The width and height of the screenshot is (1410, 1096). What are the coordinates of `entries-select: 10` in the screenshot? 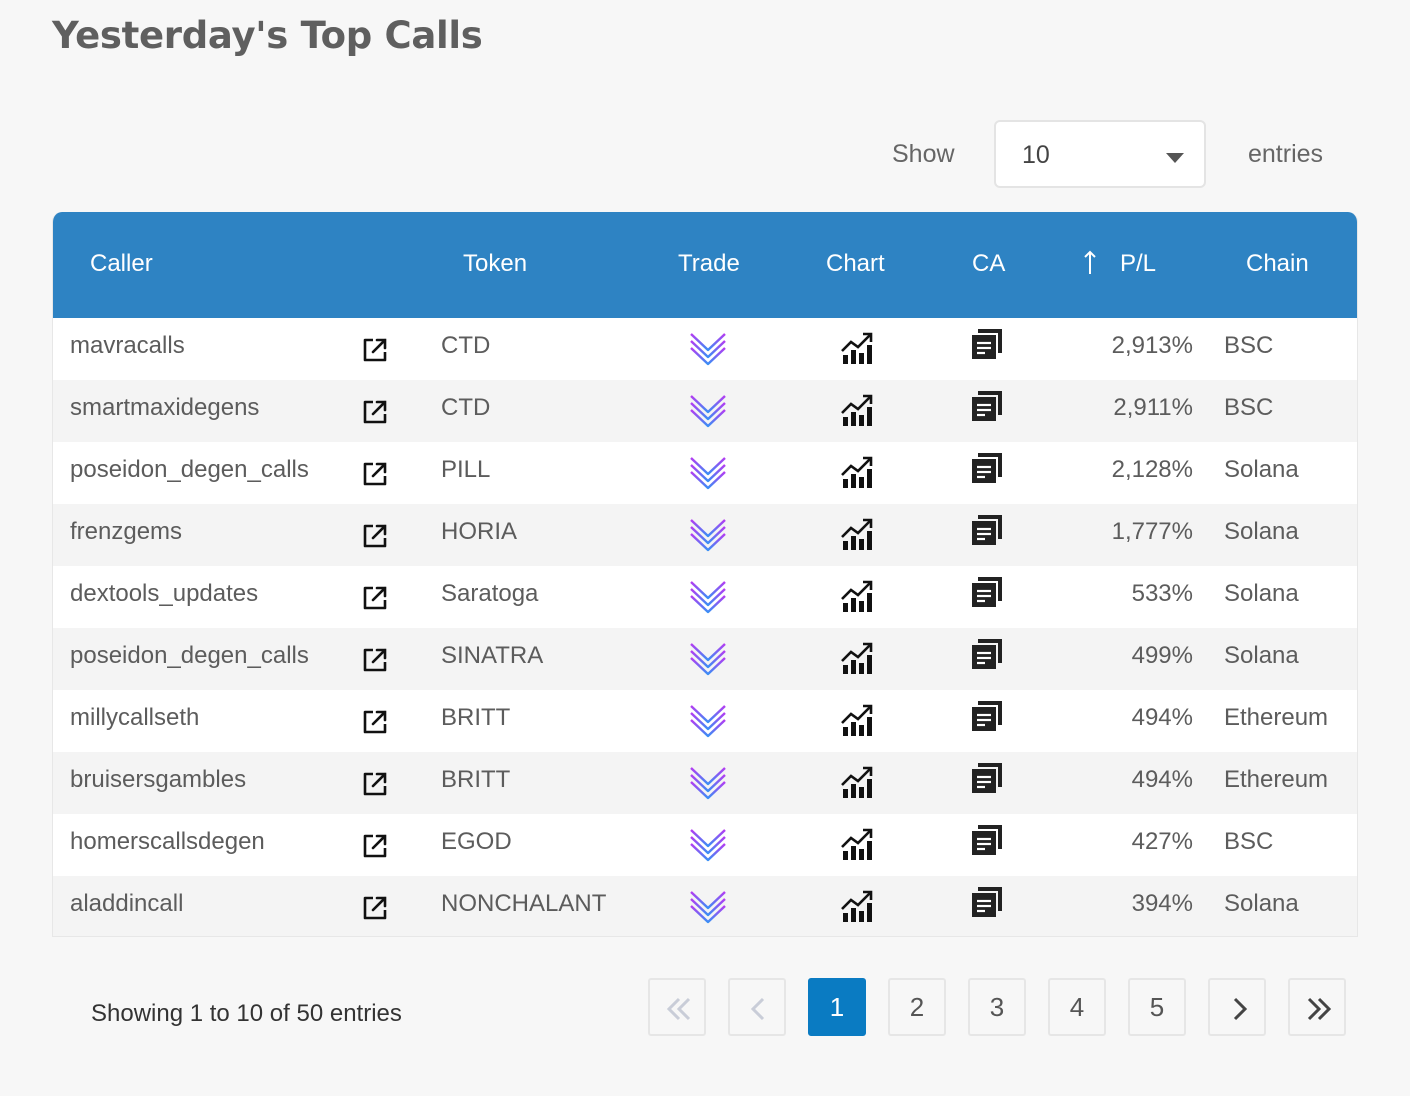 It's located at (1100, 154).